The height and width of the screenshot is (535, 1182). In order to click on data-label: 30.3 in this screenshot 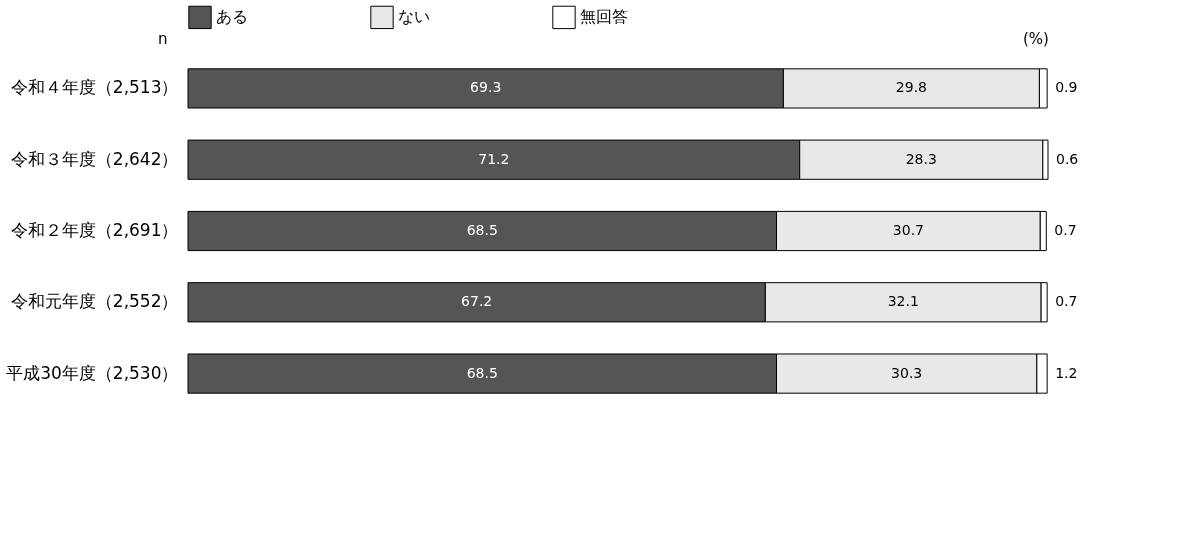, I will do `click(907, 372)`.